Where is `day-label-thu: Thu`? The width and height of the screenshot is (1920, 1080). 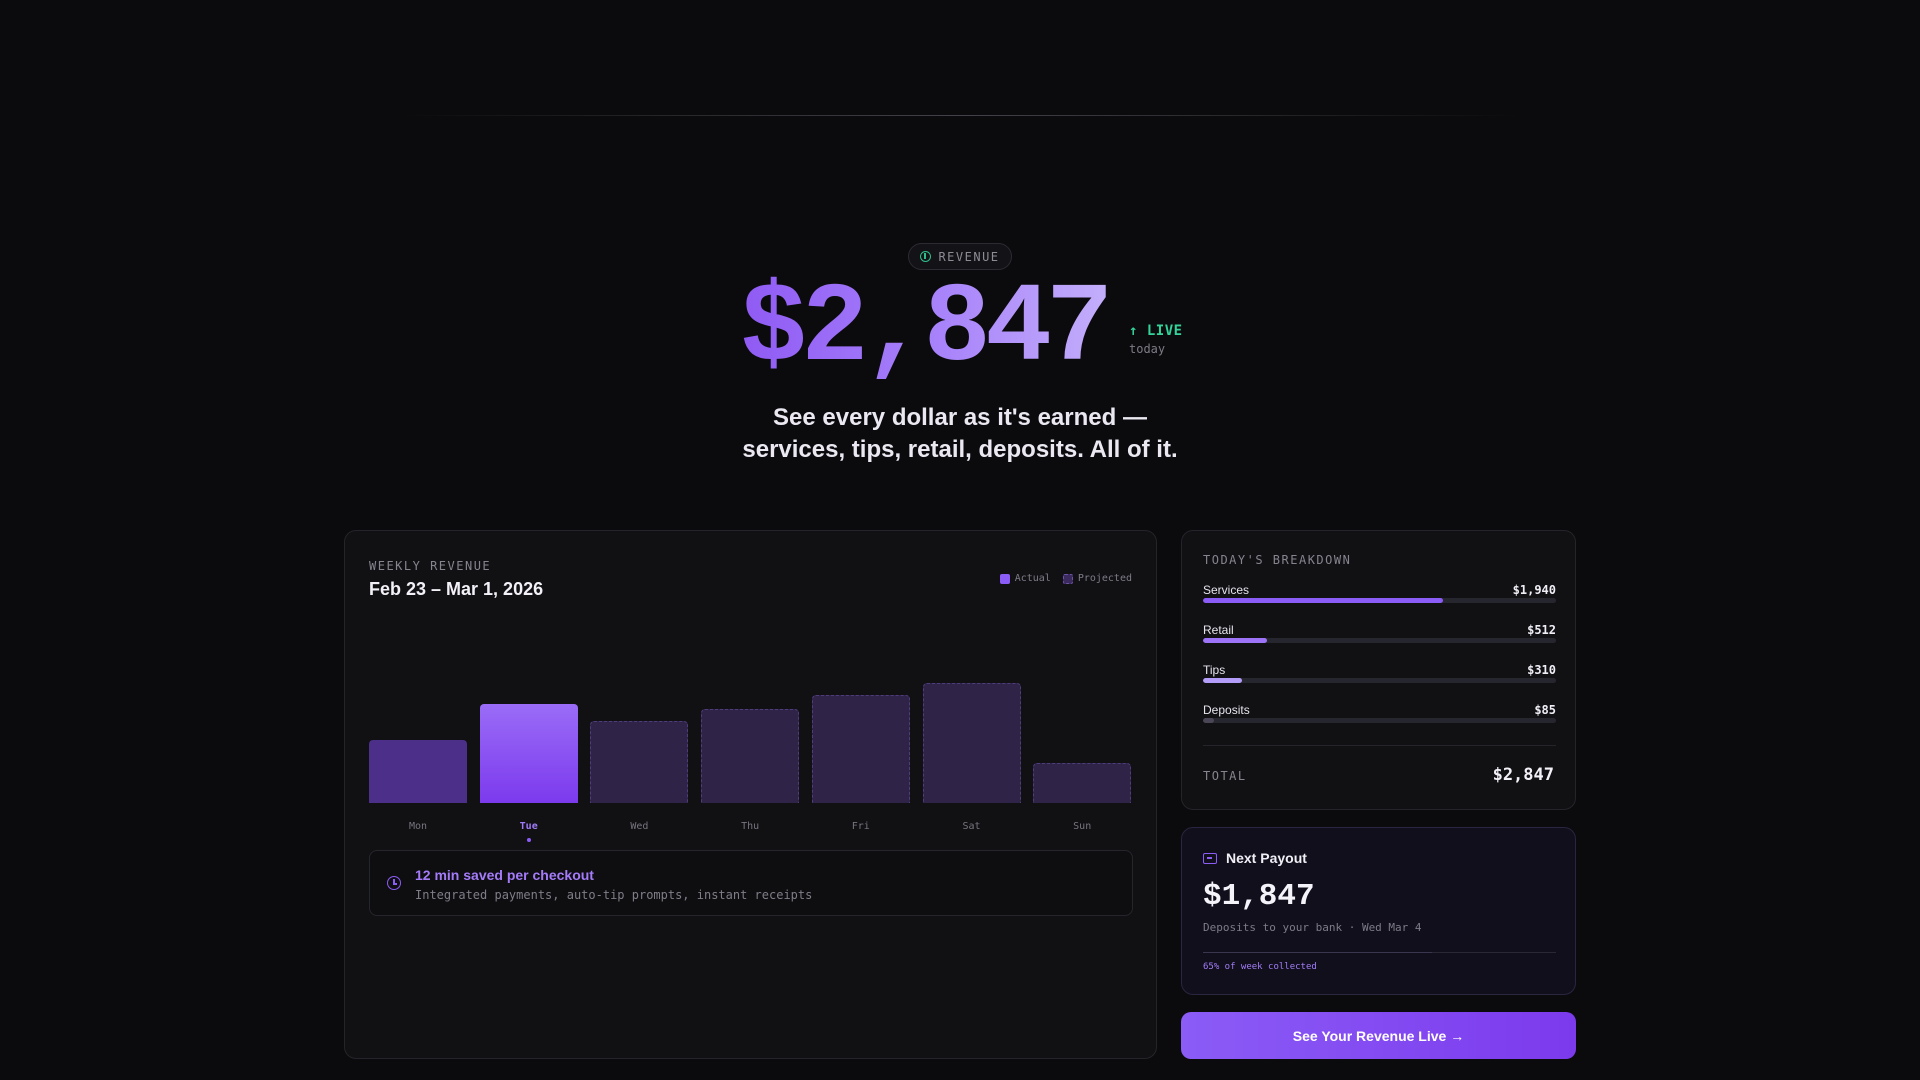 day-label-thu: Thu is located at coordinates (750, 826).